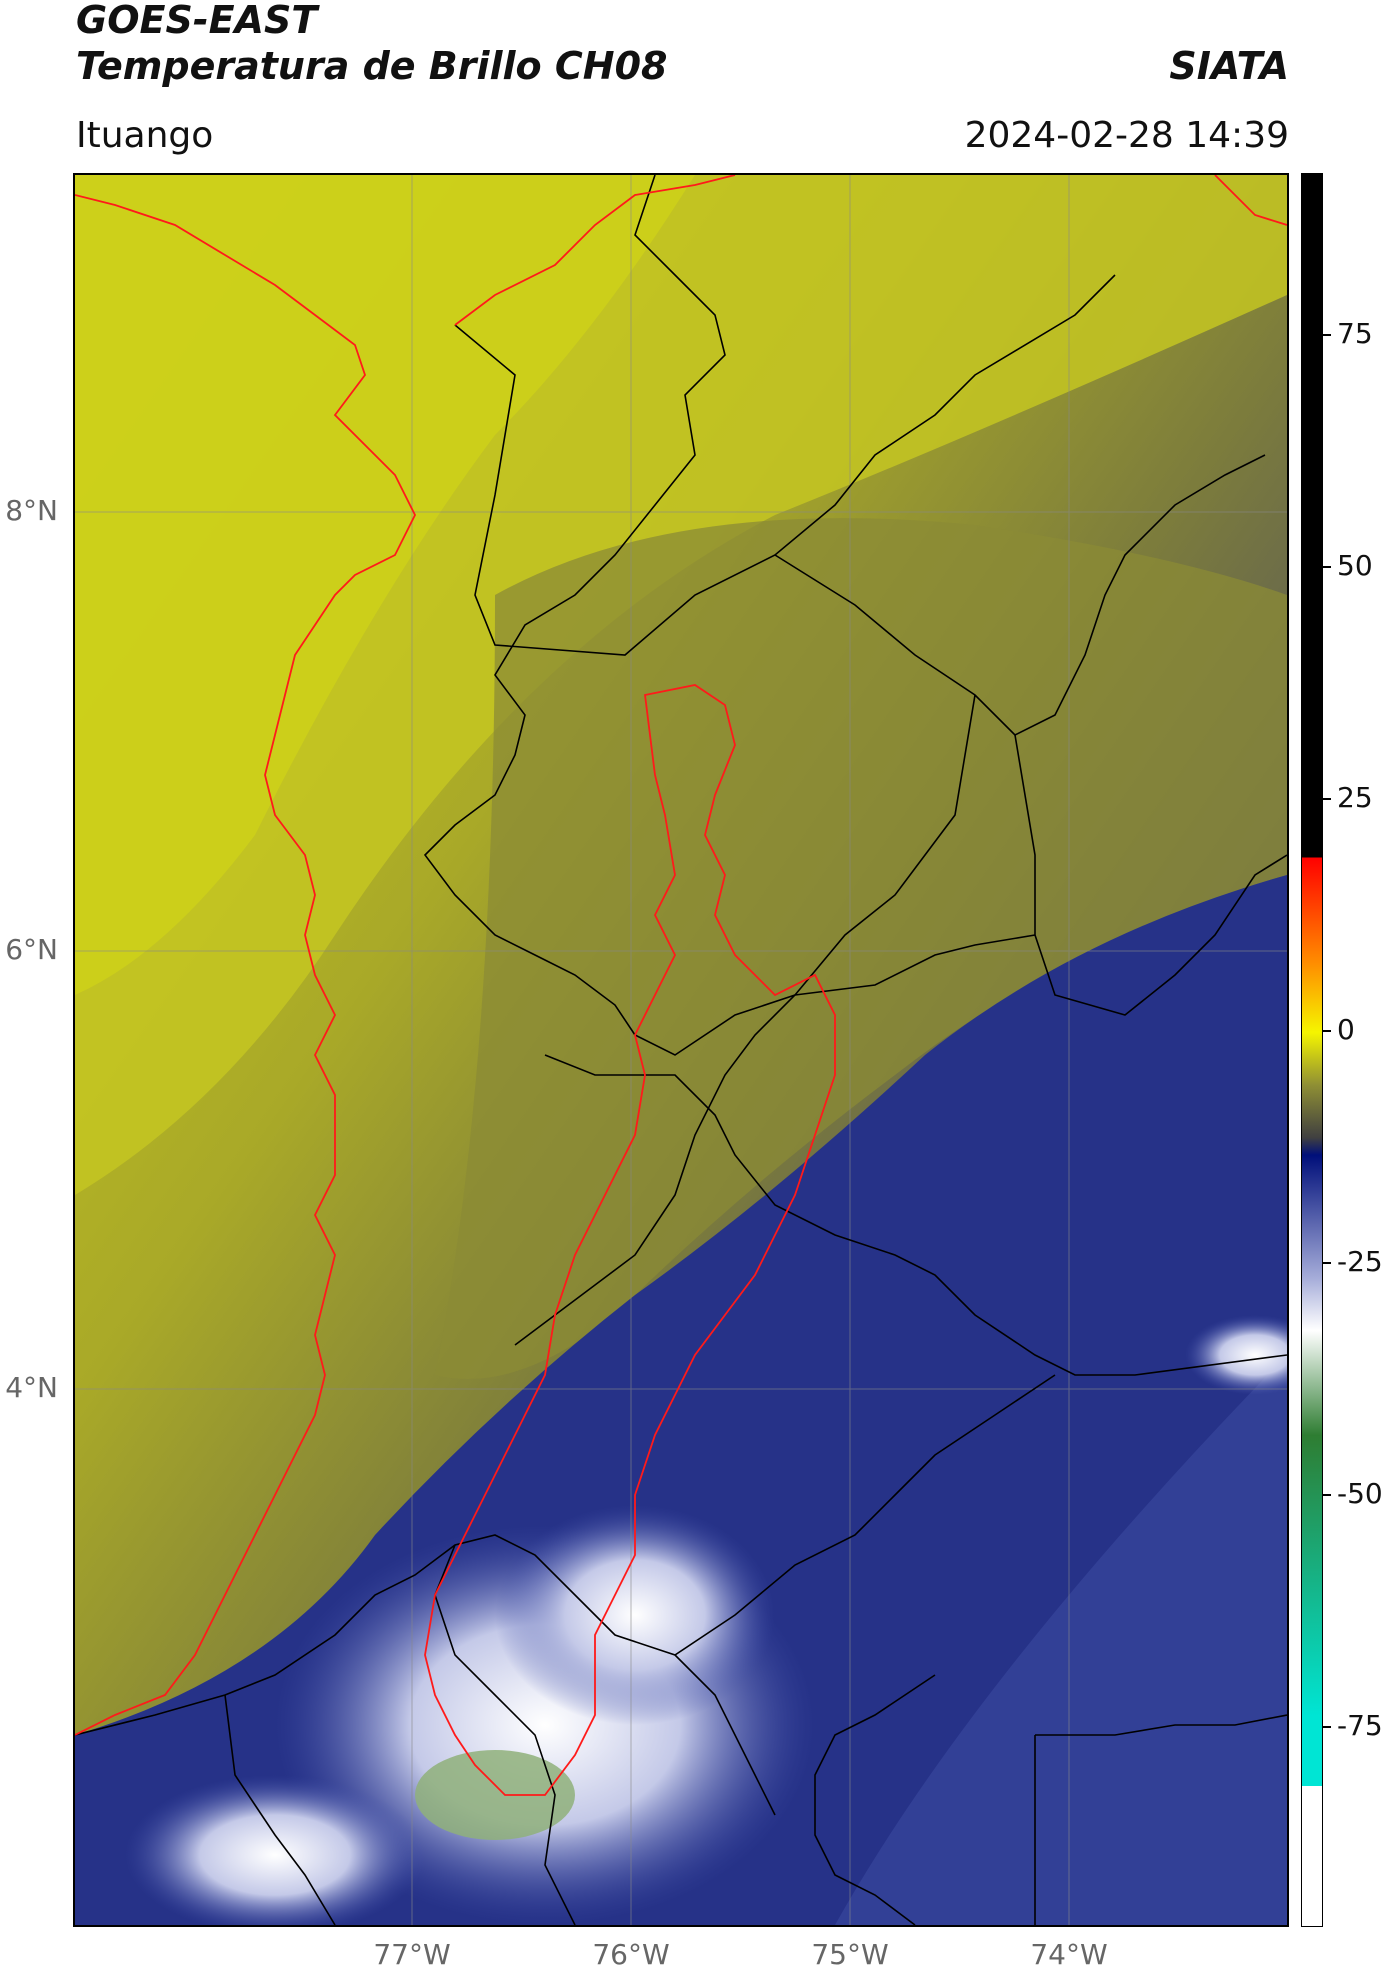  I want to click on product-title: Temperatura de Brillo CH08, so click(372, 66).